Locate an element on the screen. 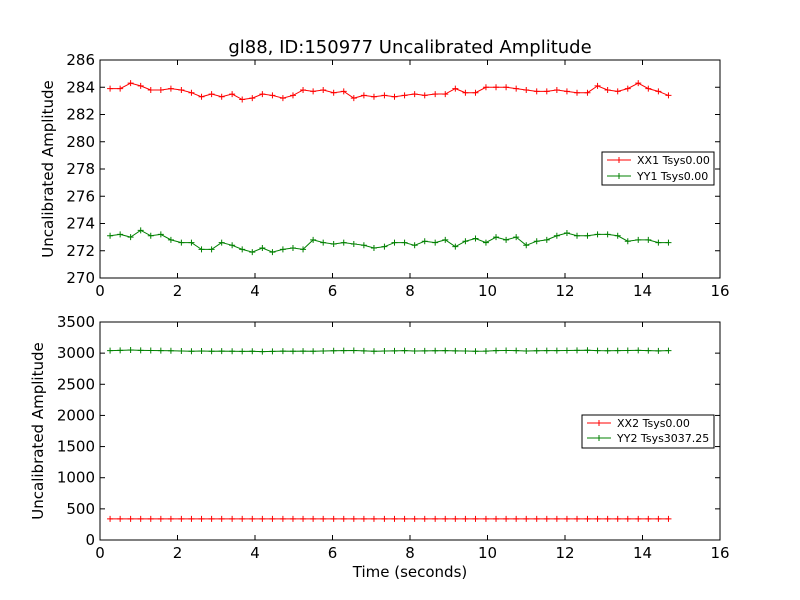 The height and width of the screenshot is (600, 800). x-axis-label: Time (seconds) is located at coordinates (410, 572).